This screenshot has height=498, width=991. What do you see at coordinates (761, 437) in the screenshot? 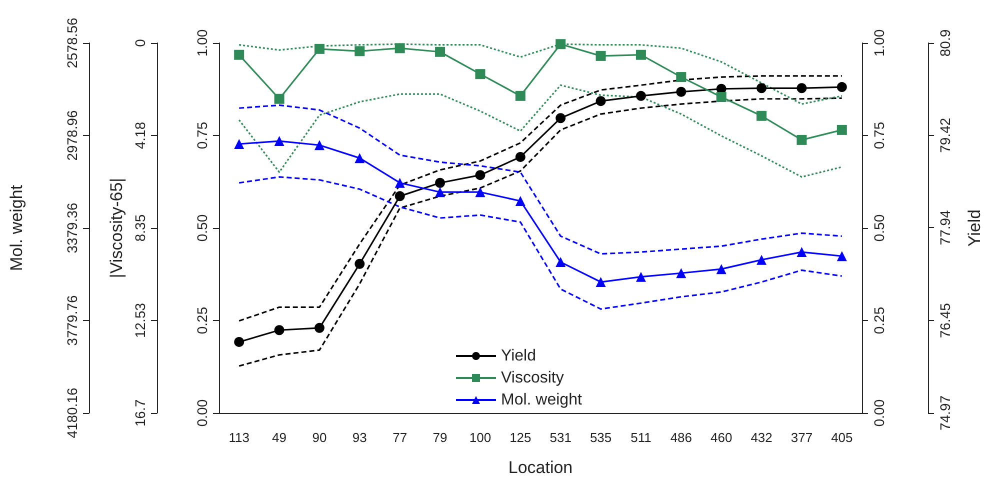
I see `x-tick-label: 432` at bounding box center [761, 437].